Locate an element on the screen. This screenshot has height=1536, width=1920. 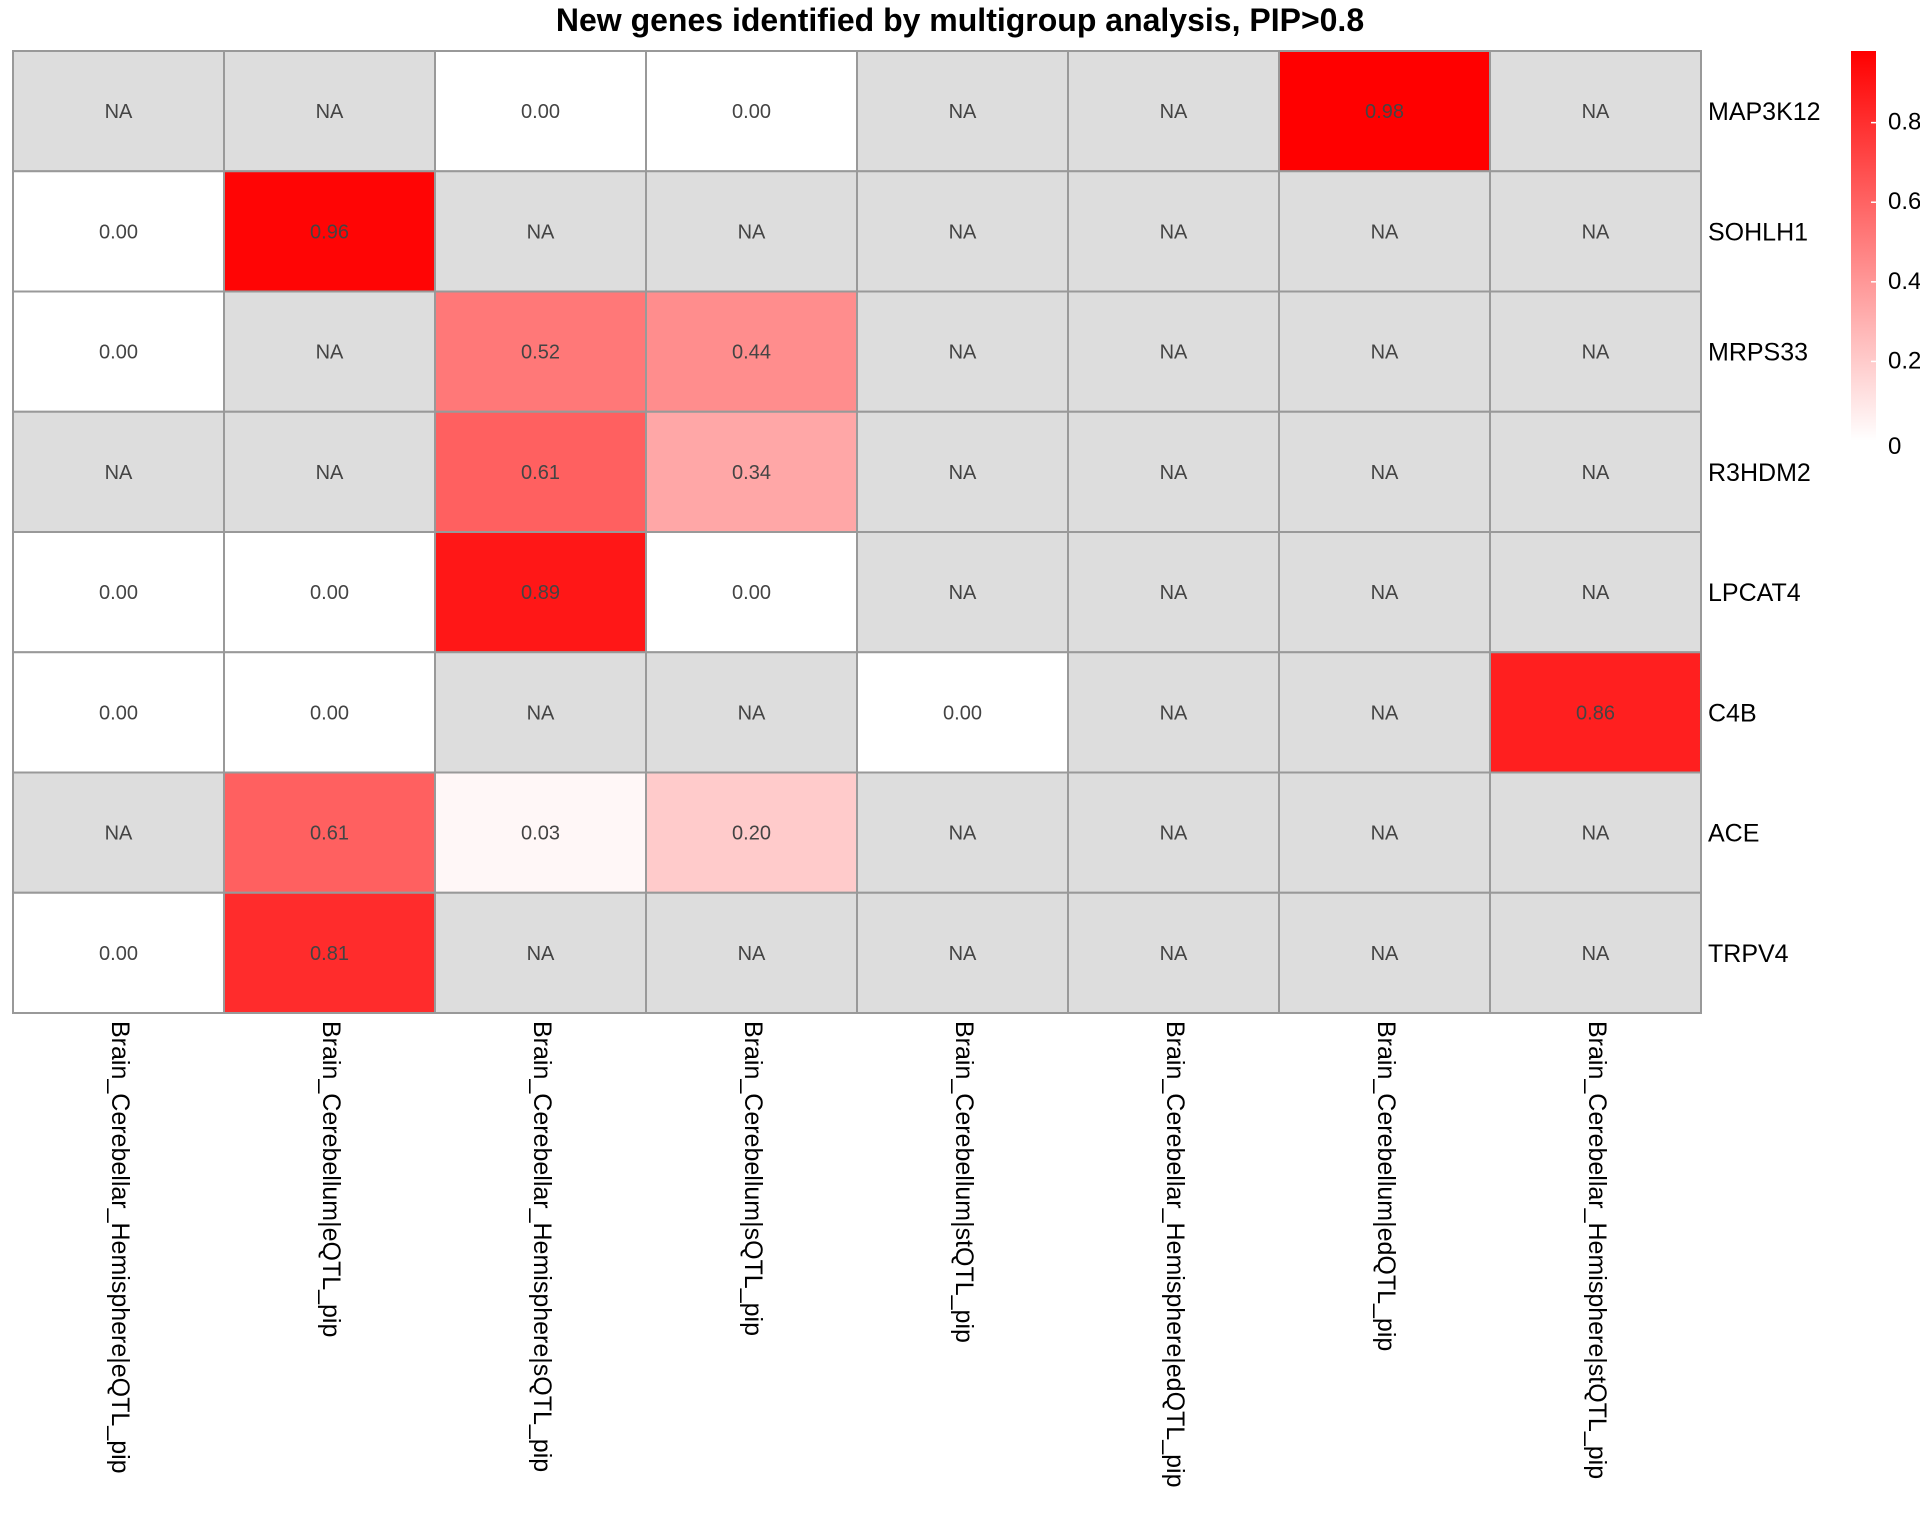
legend-tick-label: 0.8 is located at coordinates (1904, 122).